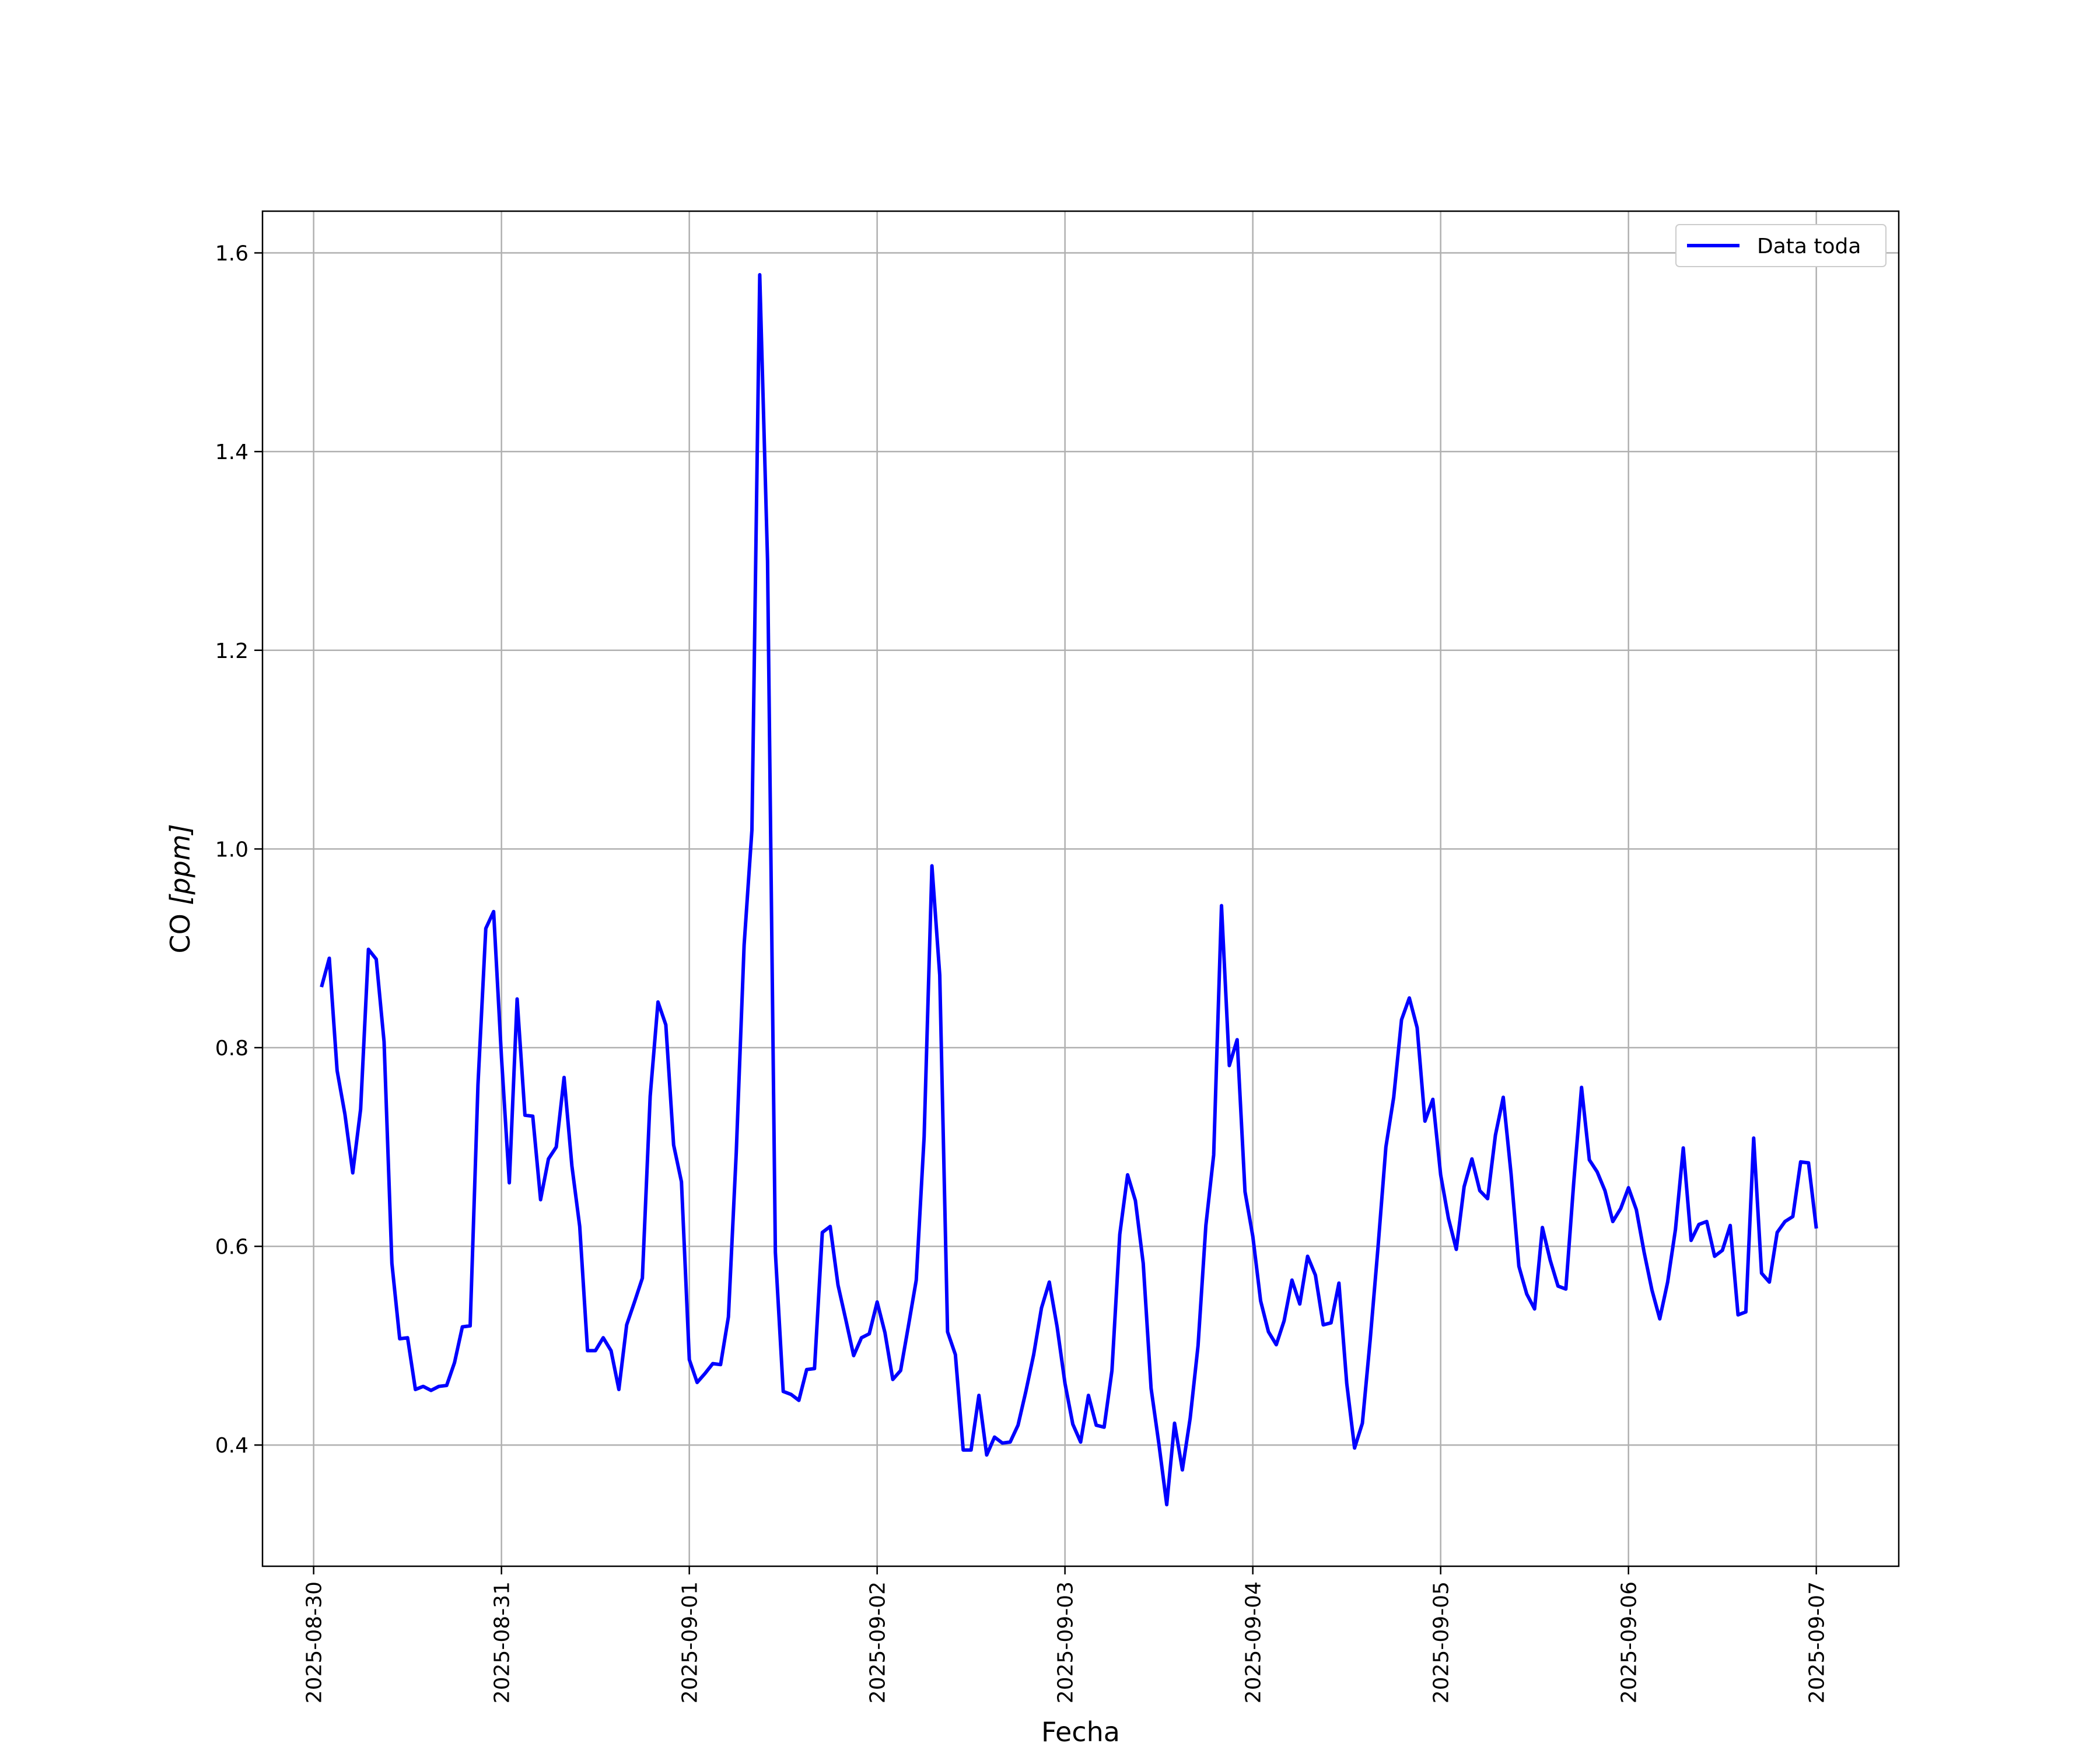 Image resolution: width=2100 pixels, height=1750 pixels. Describe the element at coordinates (1817, 1642) in the screenshot. I see `x-tick-label-2025-09-07: 2025-09-07` at that location.